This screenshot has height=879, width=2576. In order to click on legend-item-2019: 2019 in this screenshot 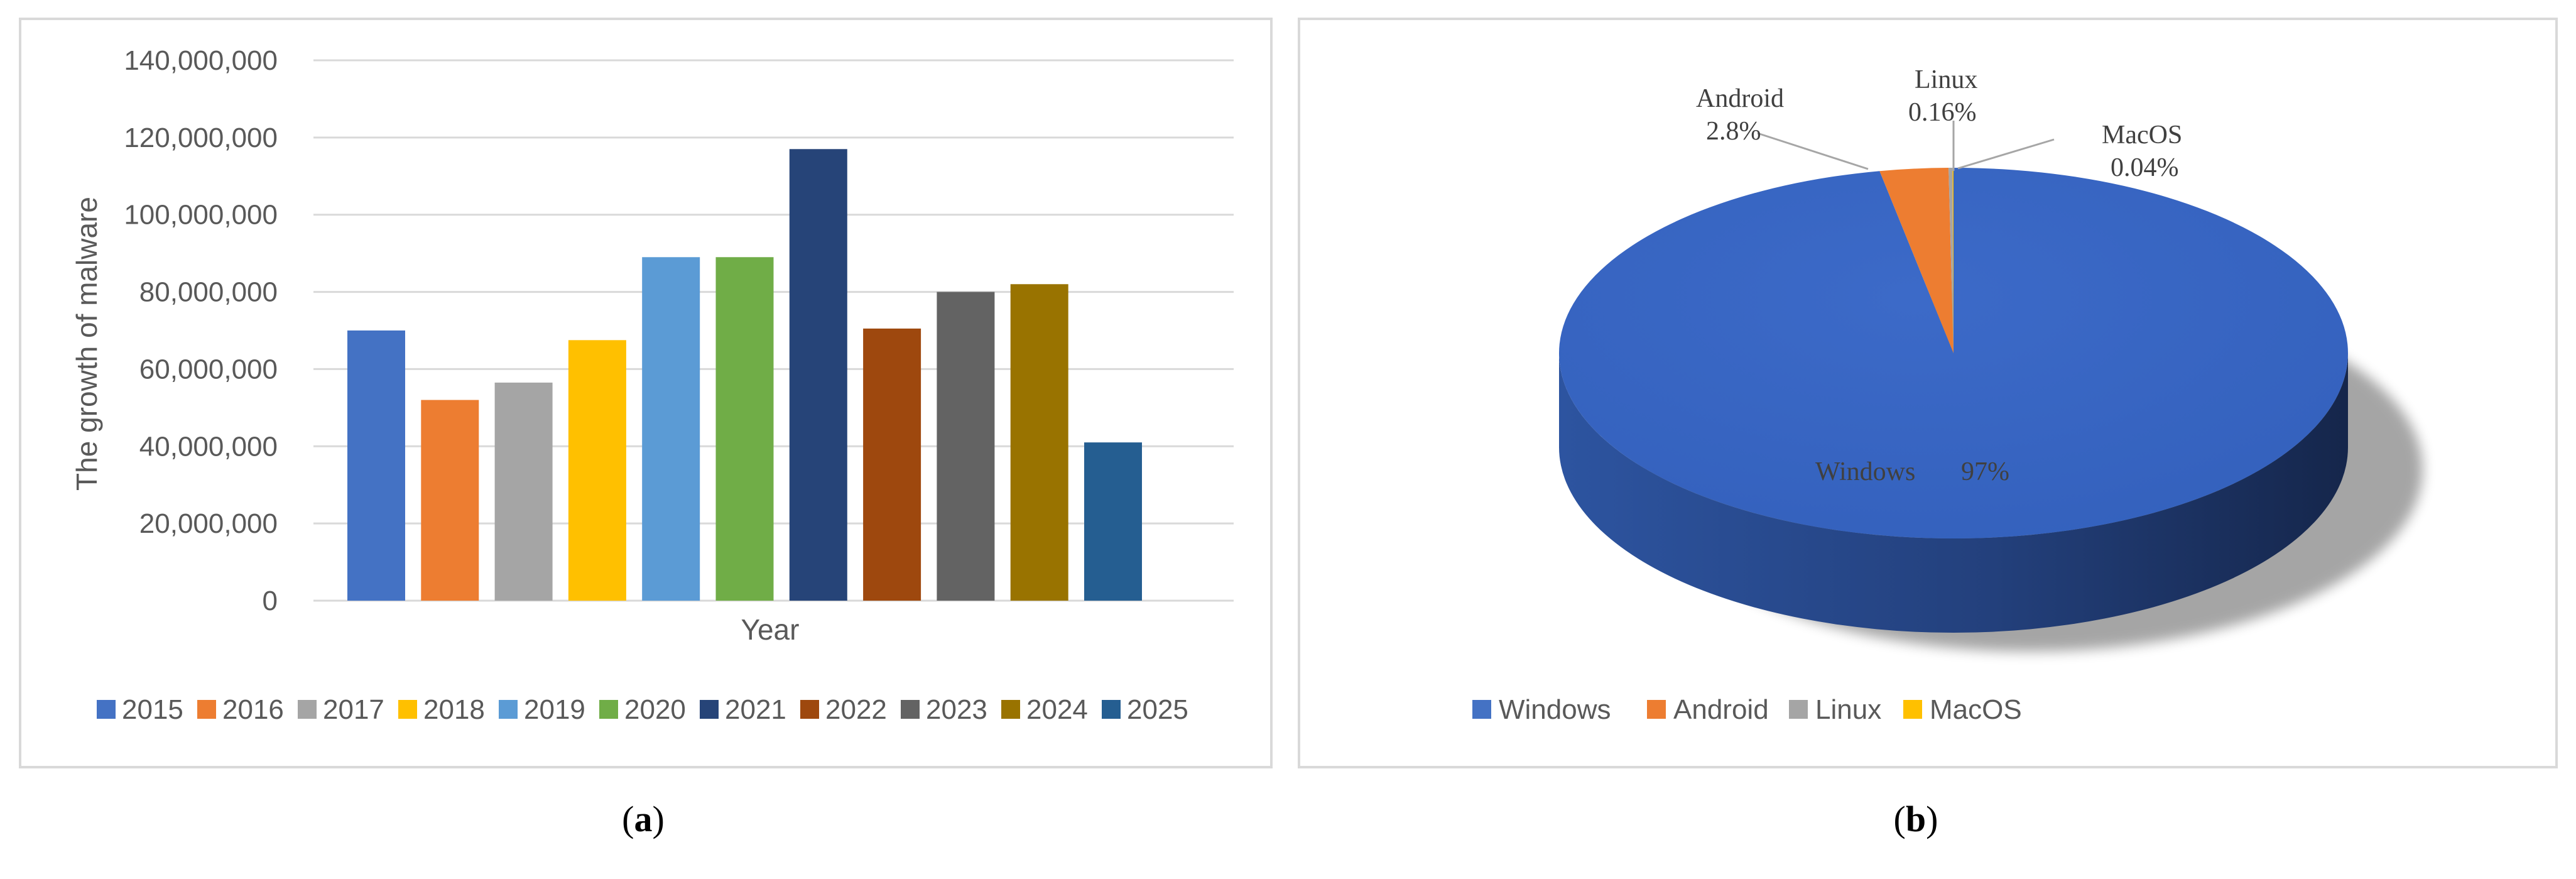, I will do `click(542, 709)`.